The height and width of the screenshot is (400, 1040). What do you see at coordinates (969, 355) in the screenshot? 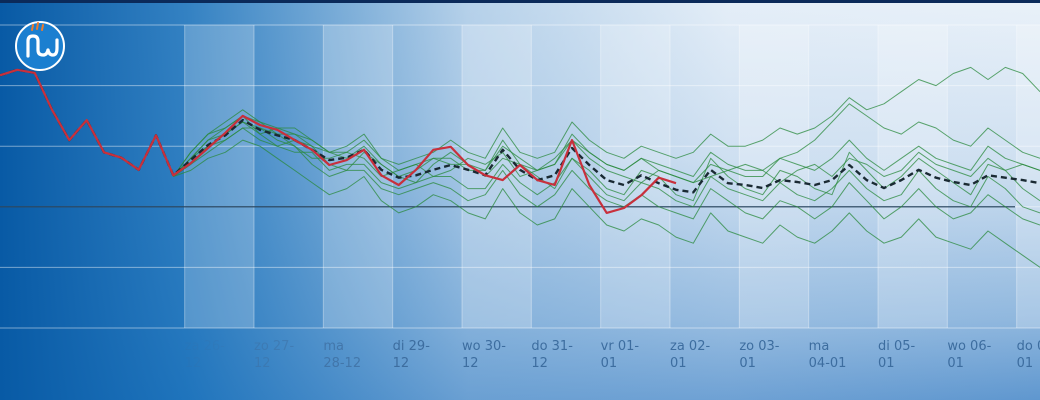
I see `x-tick-label: wo 06-01` at bounding box center [969, 355].